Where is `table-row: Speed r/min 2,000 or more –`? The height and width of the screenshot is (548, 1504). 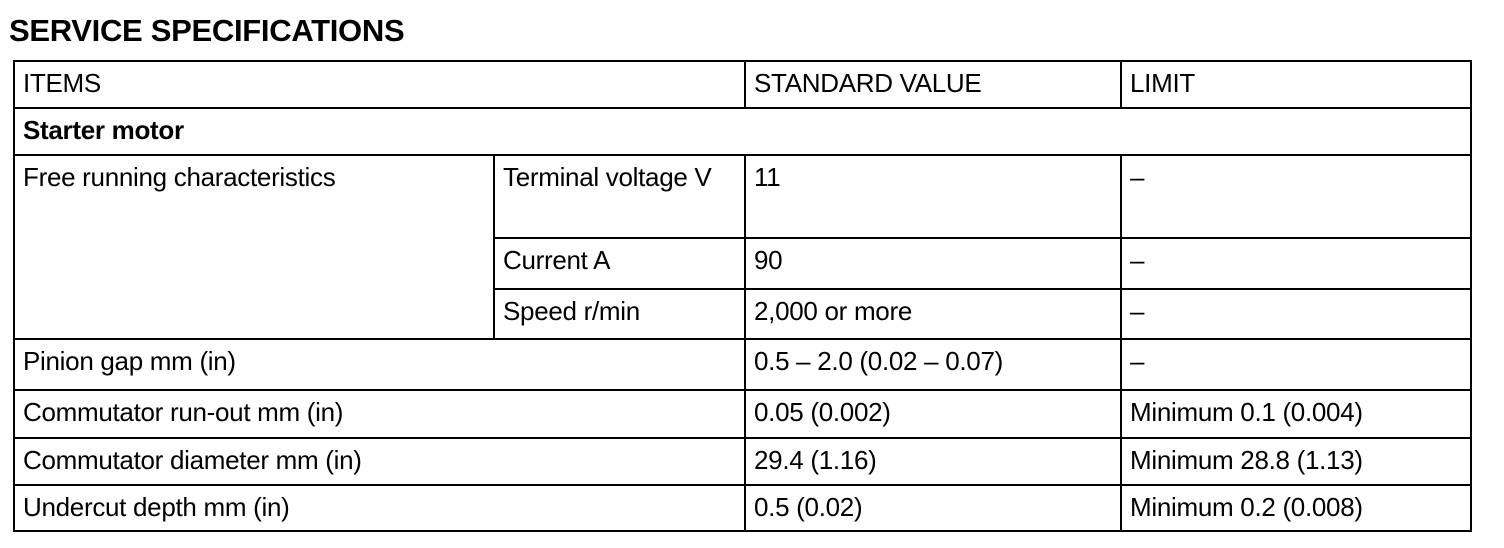
table-row: Speed r/min 2,000 or more – is located at coordinates (743, 314).